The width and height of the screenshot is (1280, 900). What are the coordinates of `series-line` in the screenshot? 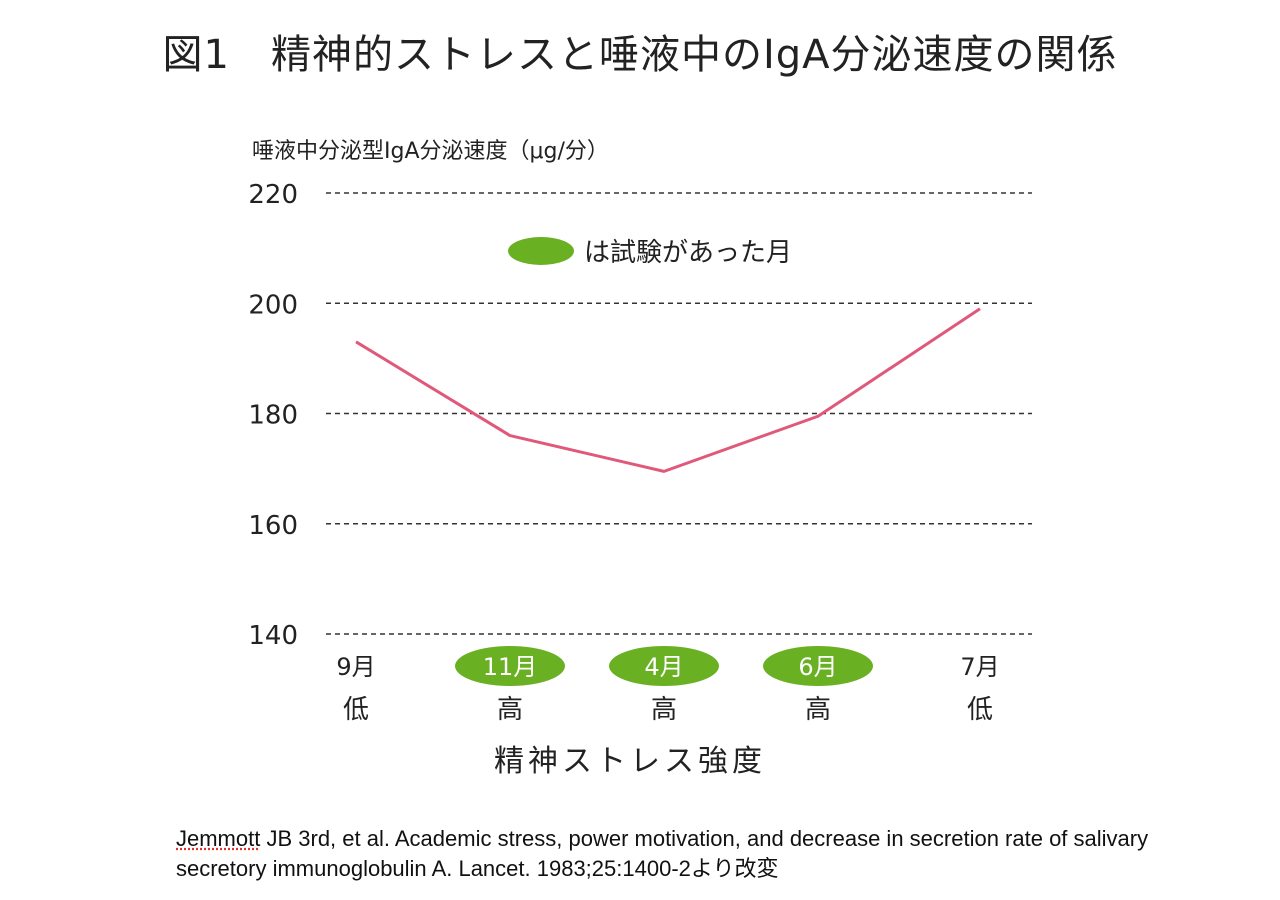 It's located at (668, 390).